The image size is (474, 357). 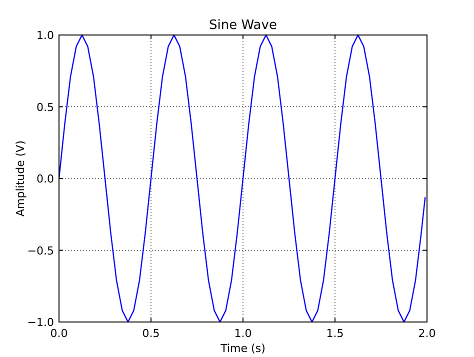 What do you see at coordinates (243, 25) in the screenshot?
I see `chart-title: Sine Wave` at bounding box center [243, 25].